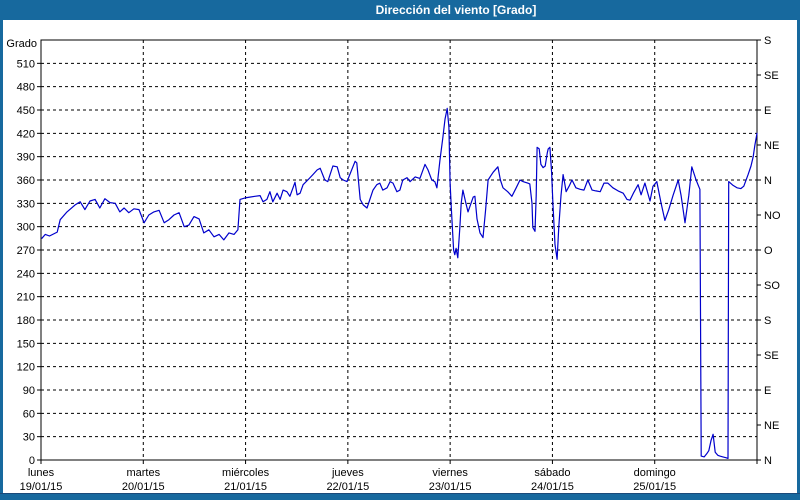 The height and width of the screenshot is (500, 800). Describe the element at coordinates (246, 473) in the screenshot. I see `day-name-label: miércoles` at that location.